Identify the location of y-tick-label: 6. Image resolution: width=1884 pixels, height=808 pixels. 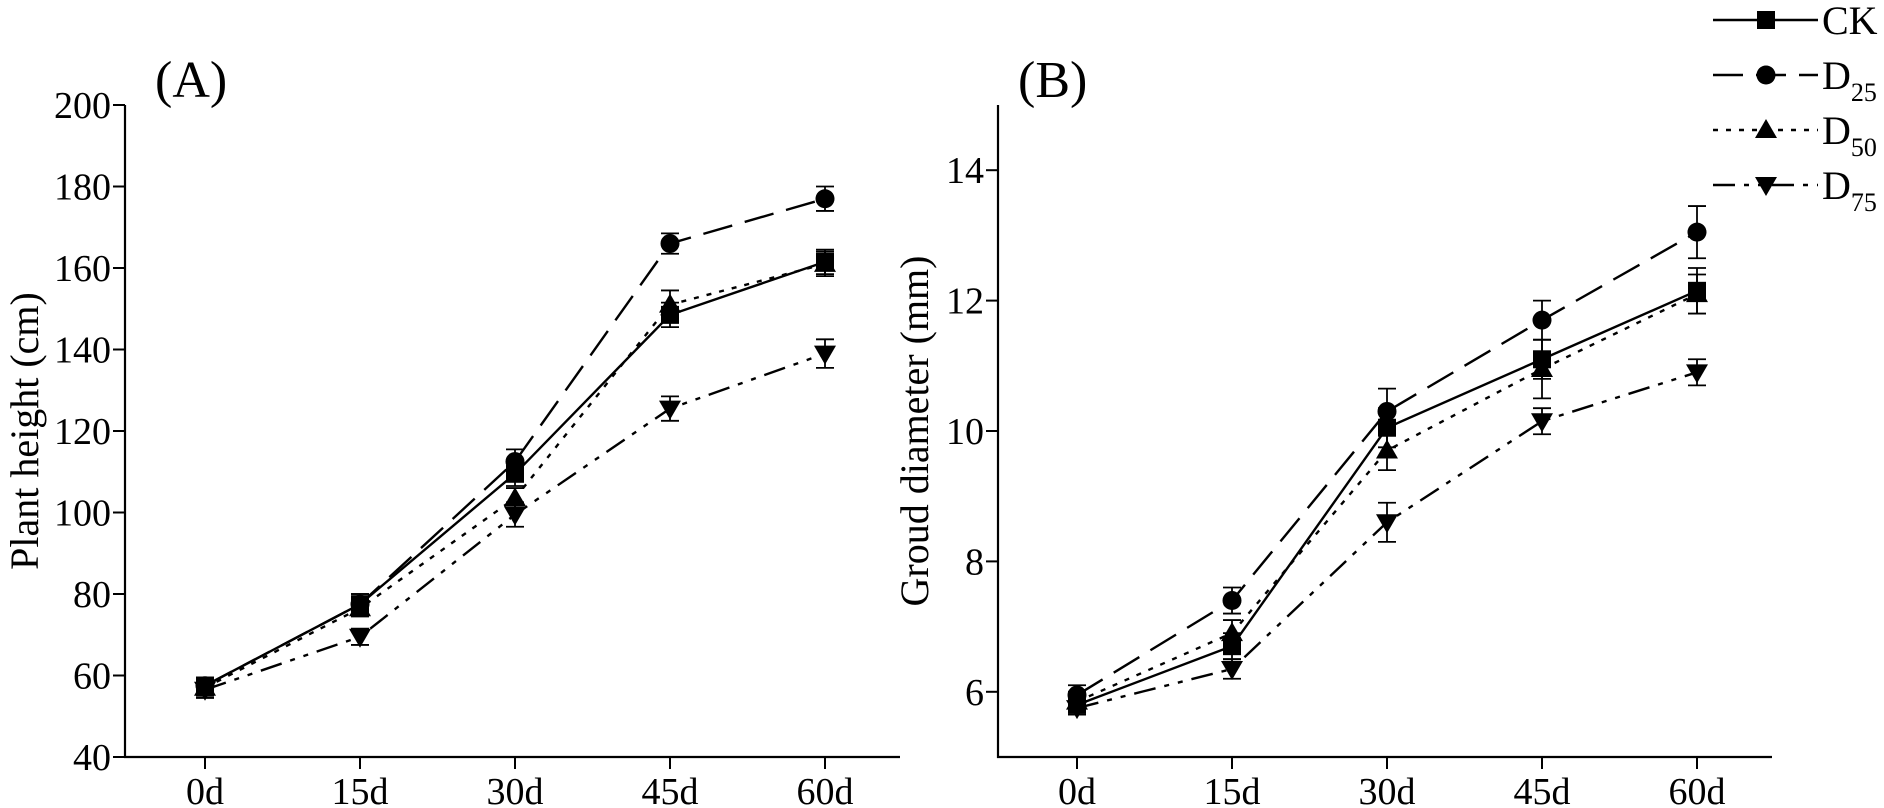
(974, 693).